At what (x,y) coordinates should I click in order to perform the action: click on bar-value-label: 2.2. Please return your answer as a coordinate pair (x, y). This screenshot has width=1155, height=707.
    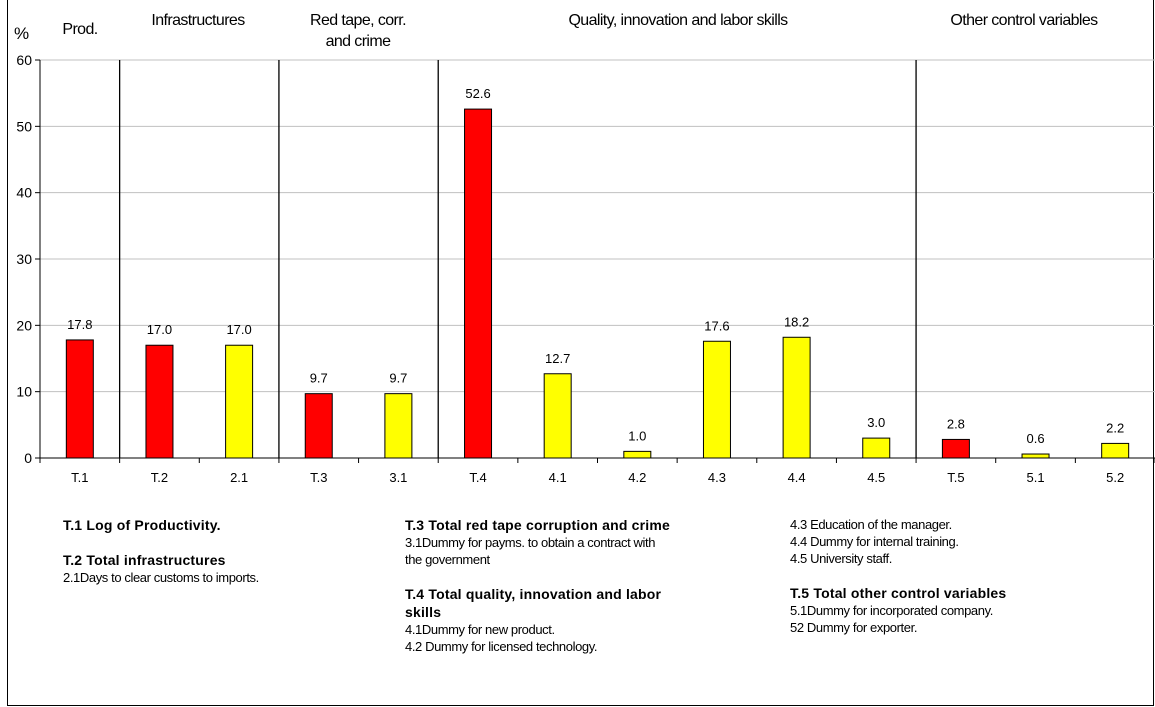
    Looking at the image, I should click on (1115, 427).